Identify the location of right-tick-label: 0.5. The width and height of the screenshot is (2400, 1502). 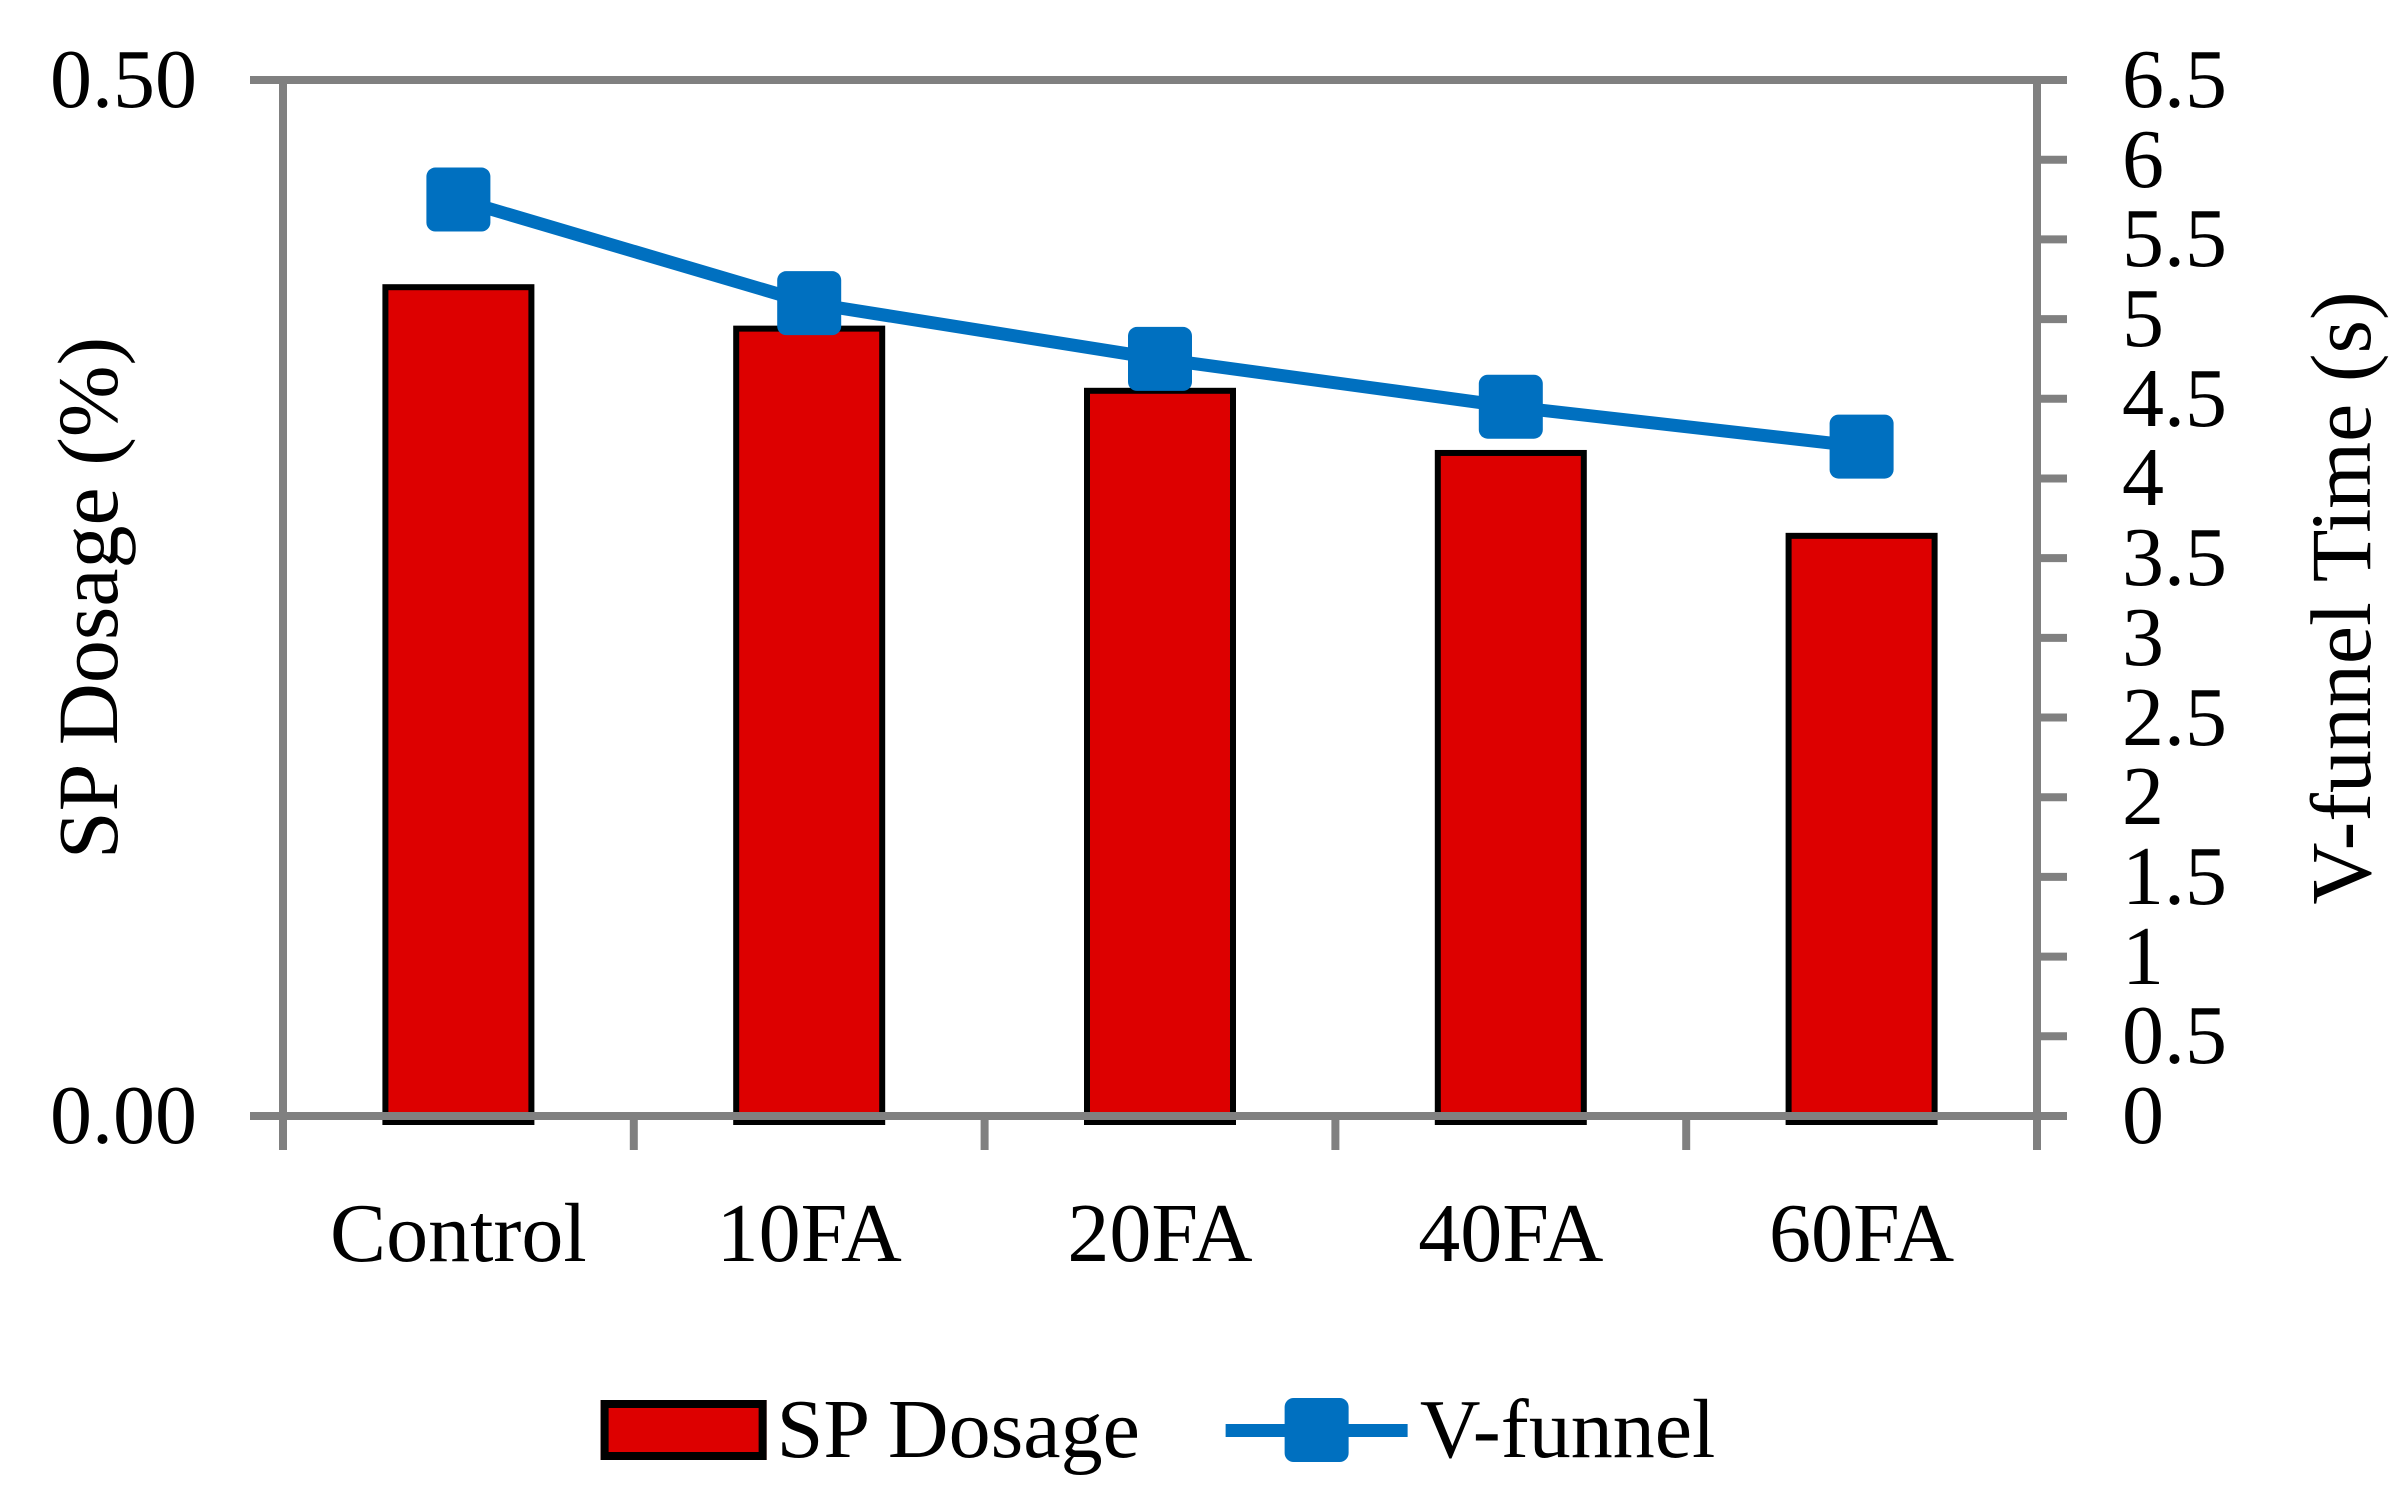
(2174, 1036).